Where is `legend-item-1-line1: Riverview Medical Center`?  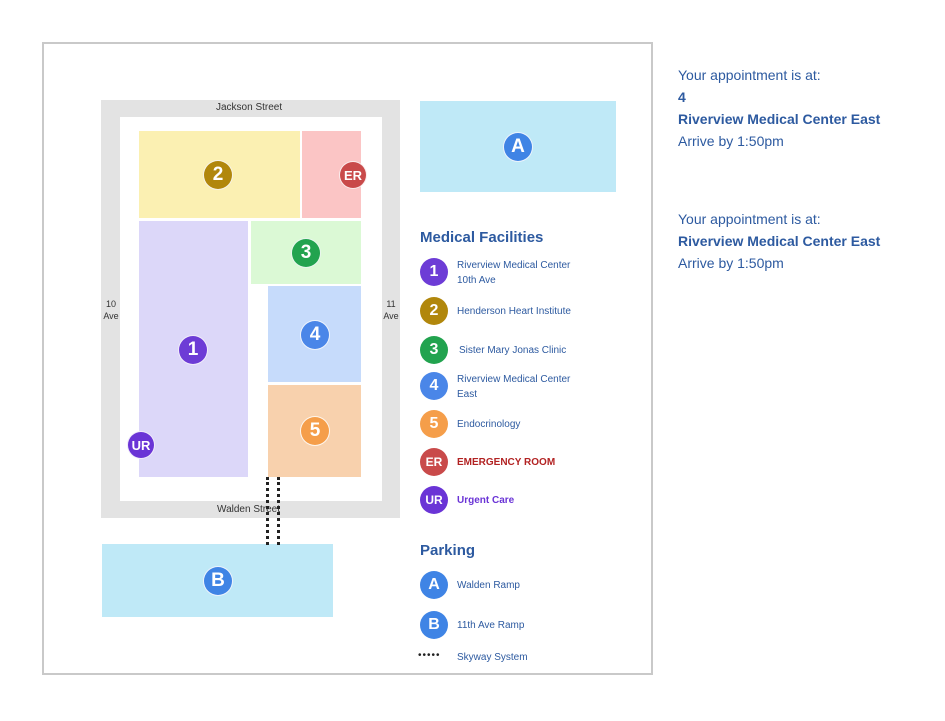
legend-item-1-line1: Riverview Medical Center is located at coordinates (514, 265).